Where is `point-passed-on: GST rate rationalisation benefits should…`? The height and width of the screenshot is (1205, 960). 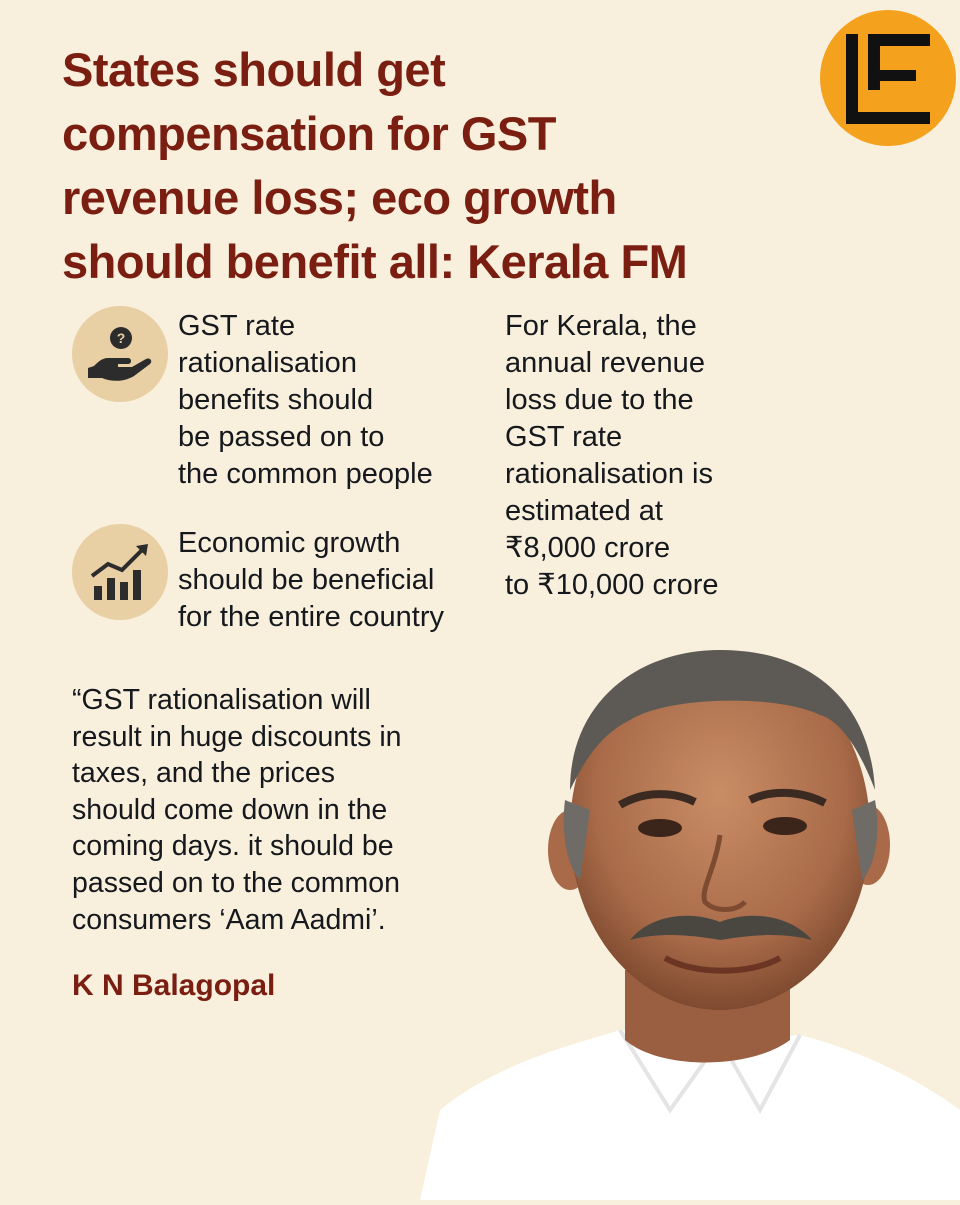
point-passed-on: GST rate rationalisation benefits should… is located at coordinates (305, 400).